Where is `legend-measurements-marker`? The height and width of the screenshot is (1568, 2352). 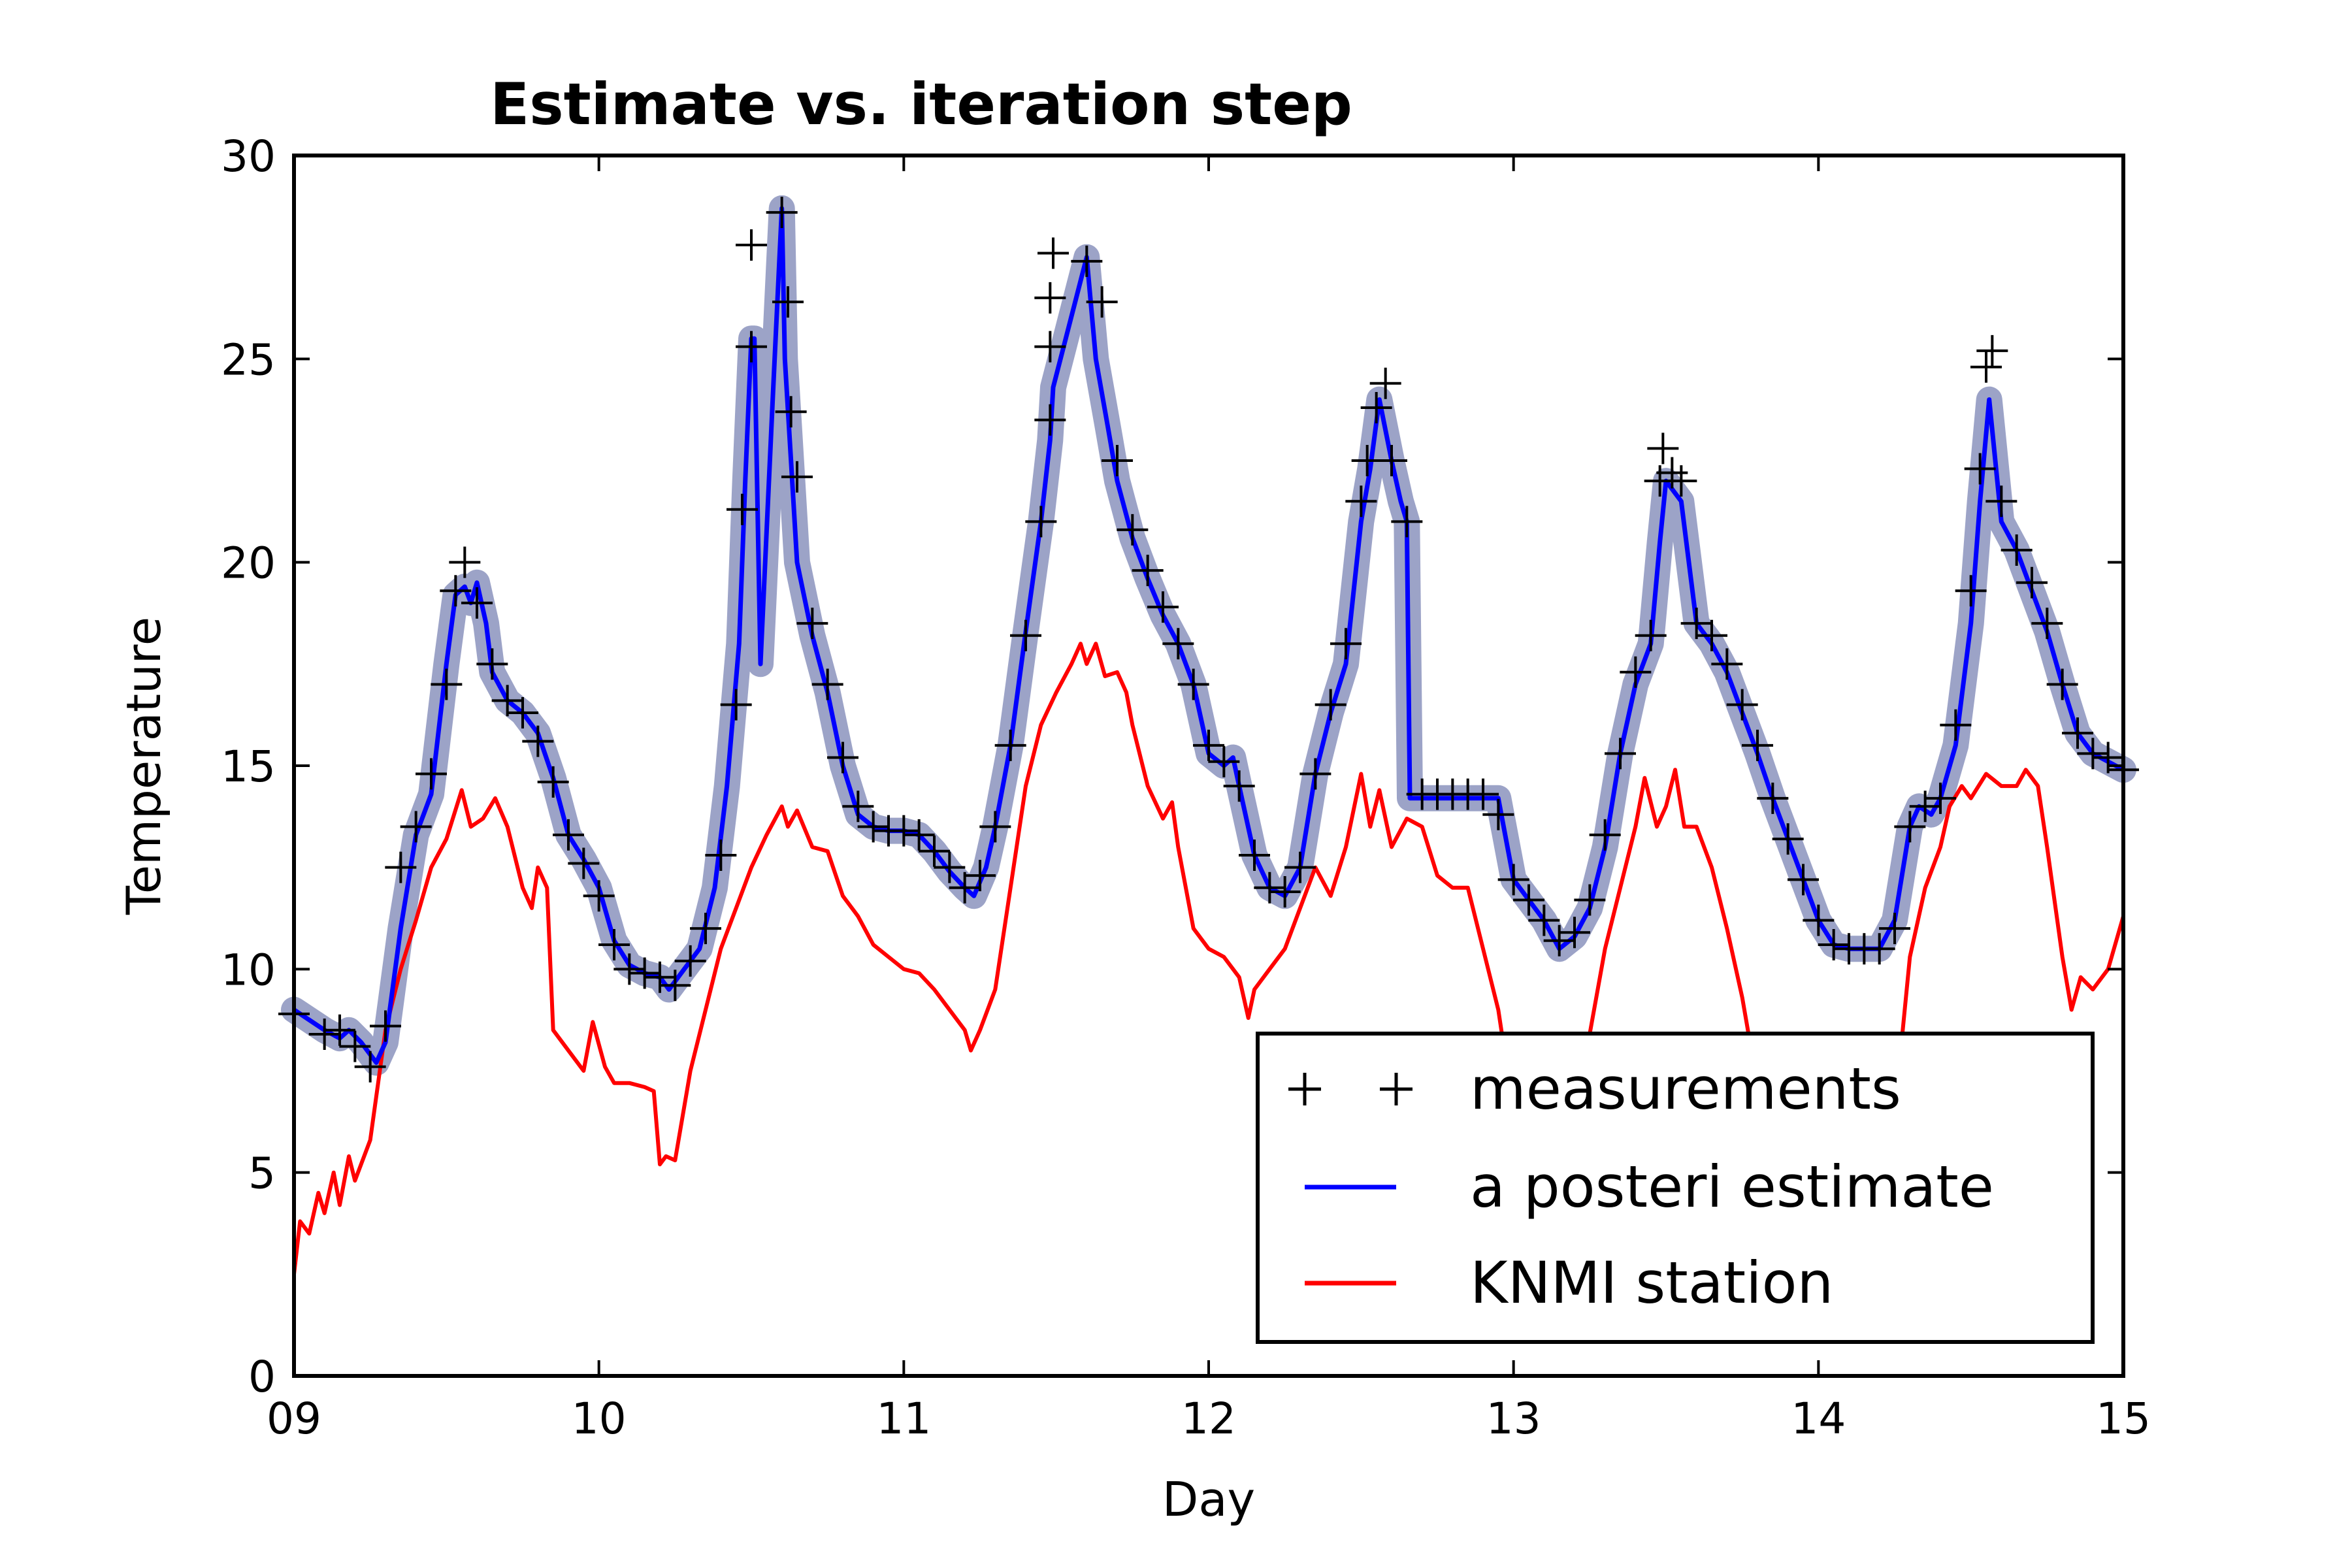 legend-measurements-marker is located at coordinates (1350, 1089).